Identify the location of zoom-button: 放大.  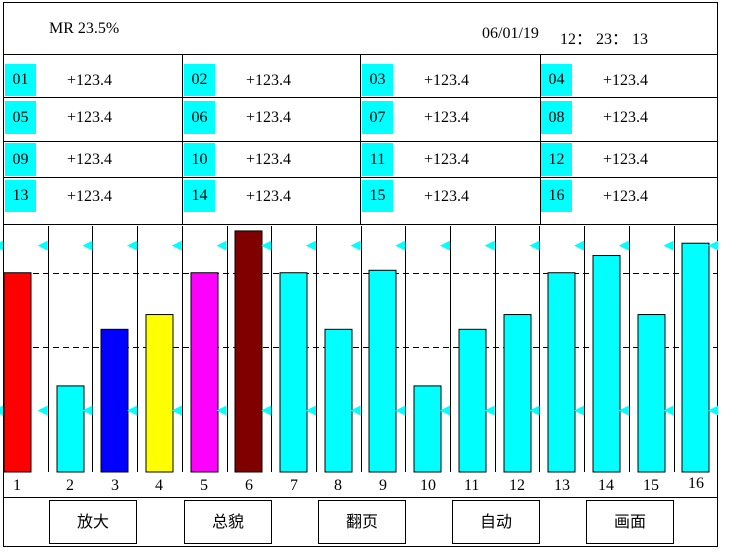
(93, 522).